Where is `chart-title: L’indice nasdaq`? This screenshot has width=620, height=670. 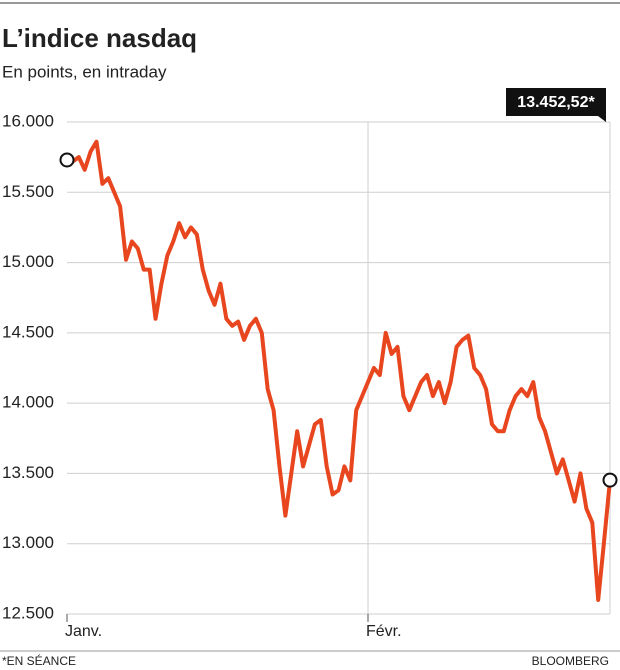
chart-title: L’indice nasdaq is located at coordinates (99, 38).